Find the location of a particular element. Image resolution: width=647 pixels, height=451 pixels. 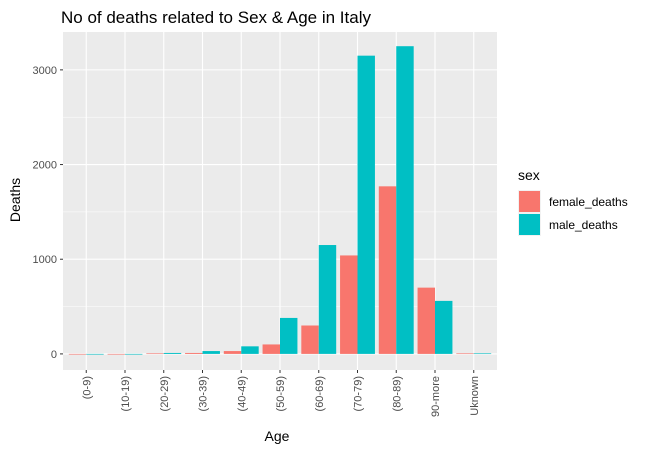

x-tick-label: (60-69) is located at coordinates (320, 393).